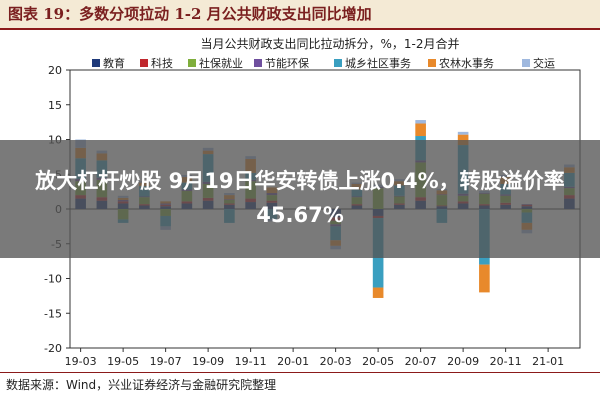  What do you see at coordinates (123, 361) in the screenshot?
I see `x-tick-label: 19-05` at bounding box center [123, 361].